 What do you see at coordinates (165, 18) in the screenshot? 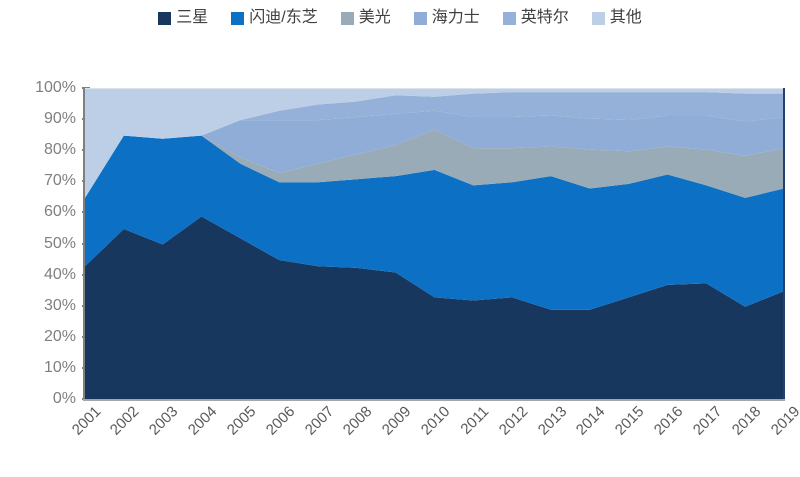
I see `legend-swatch-samsung` at bounding box center [165, 18].